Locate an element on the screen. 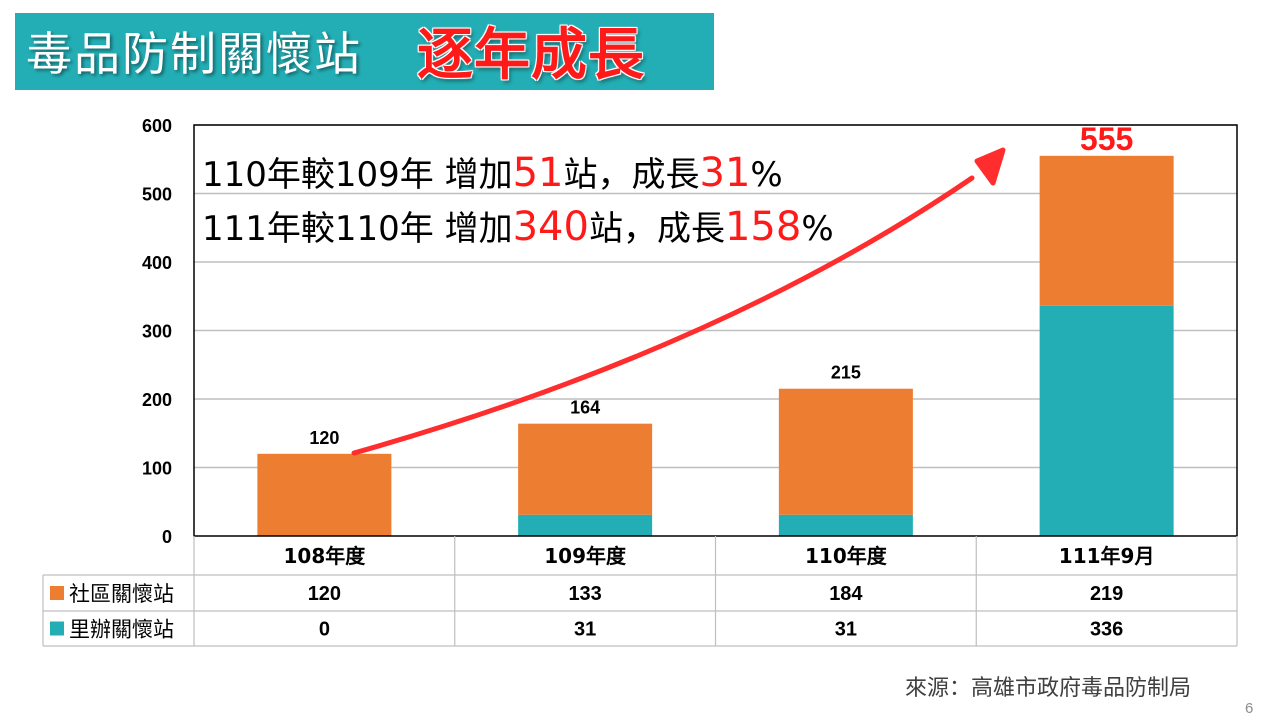 The height and width of the screenshot is (720, 1280). table-value: 219 is located at coordinates (1106, 594).